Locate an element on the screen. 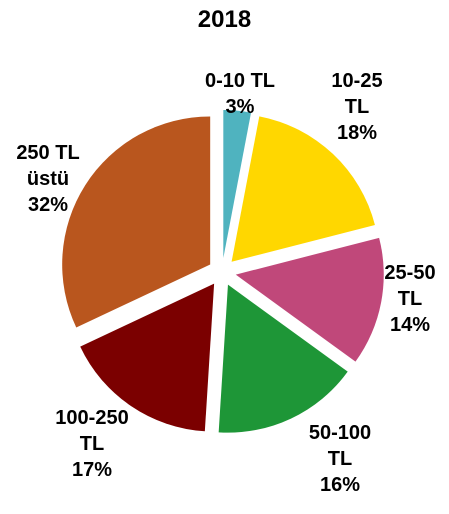  slice-label: 250 TL üstü 32% is located at coordinates (48, 179).